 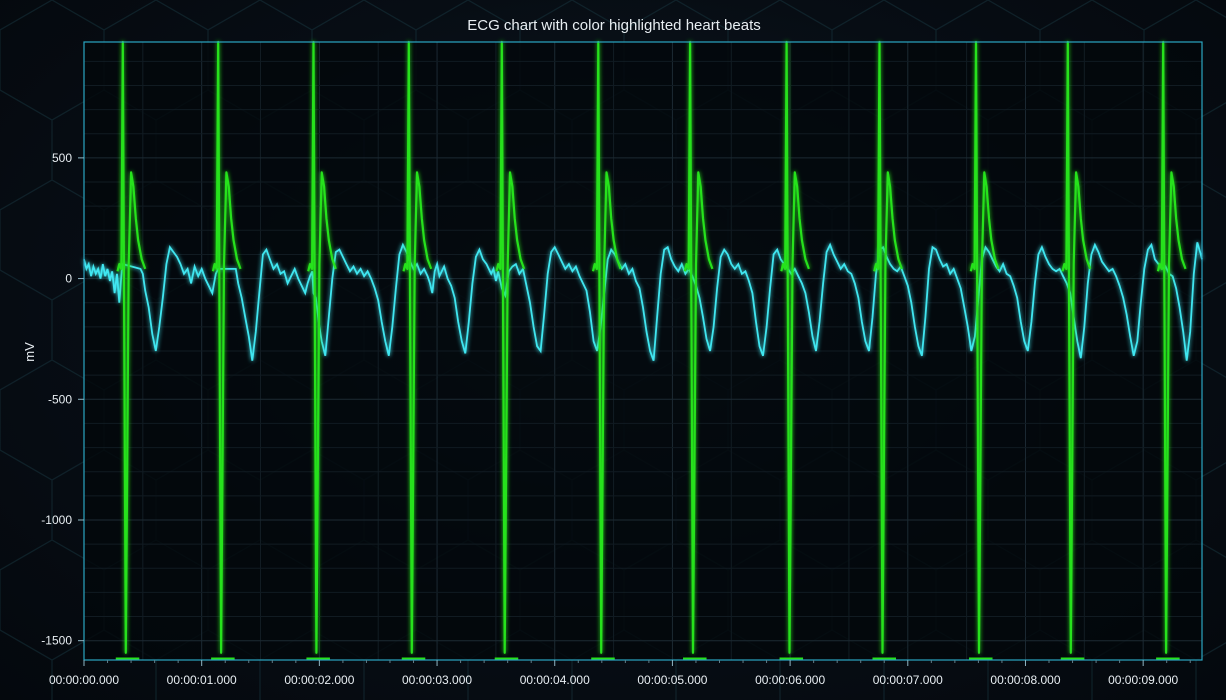 I want to click on x-tick-label: 00:00:03.000, so click(x=437, y=680).